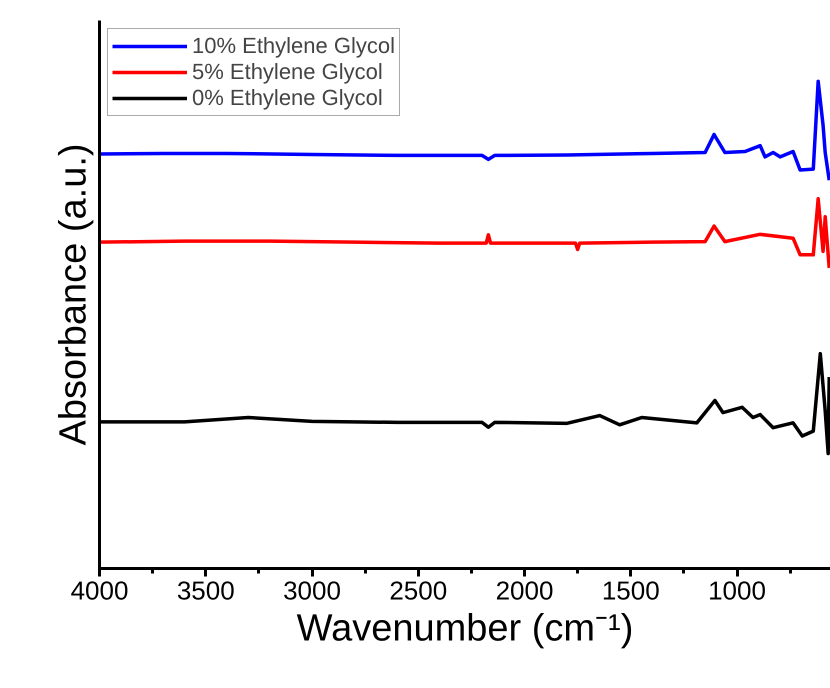  What do you see at coordinates (287, 72) in the screenshot?
I see `legend-label: 5% Ethylene Glycol` at bounding box center [287, 72].